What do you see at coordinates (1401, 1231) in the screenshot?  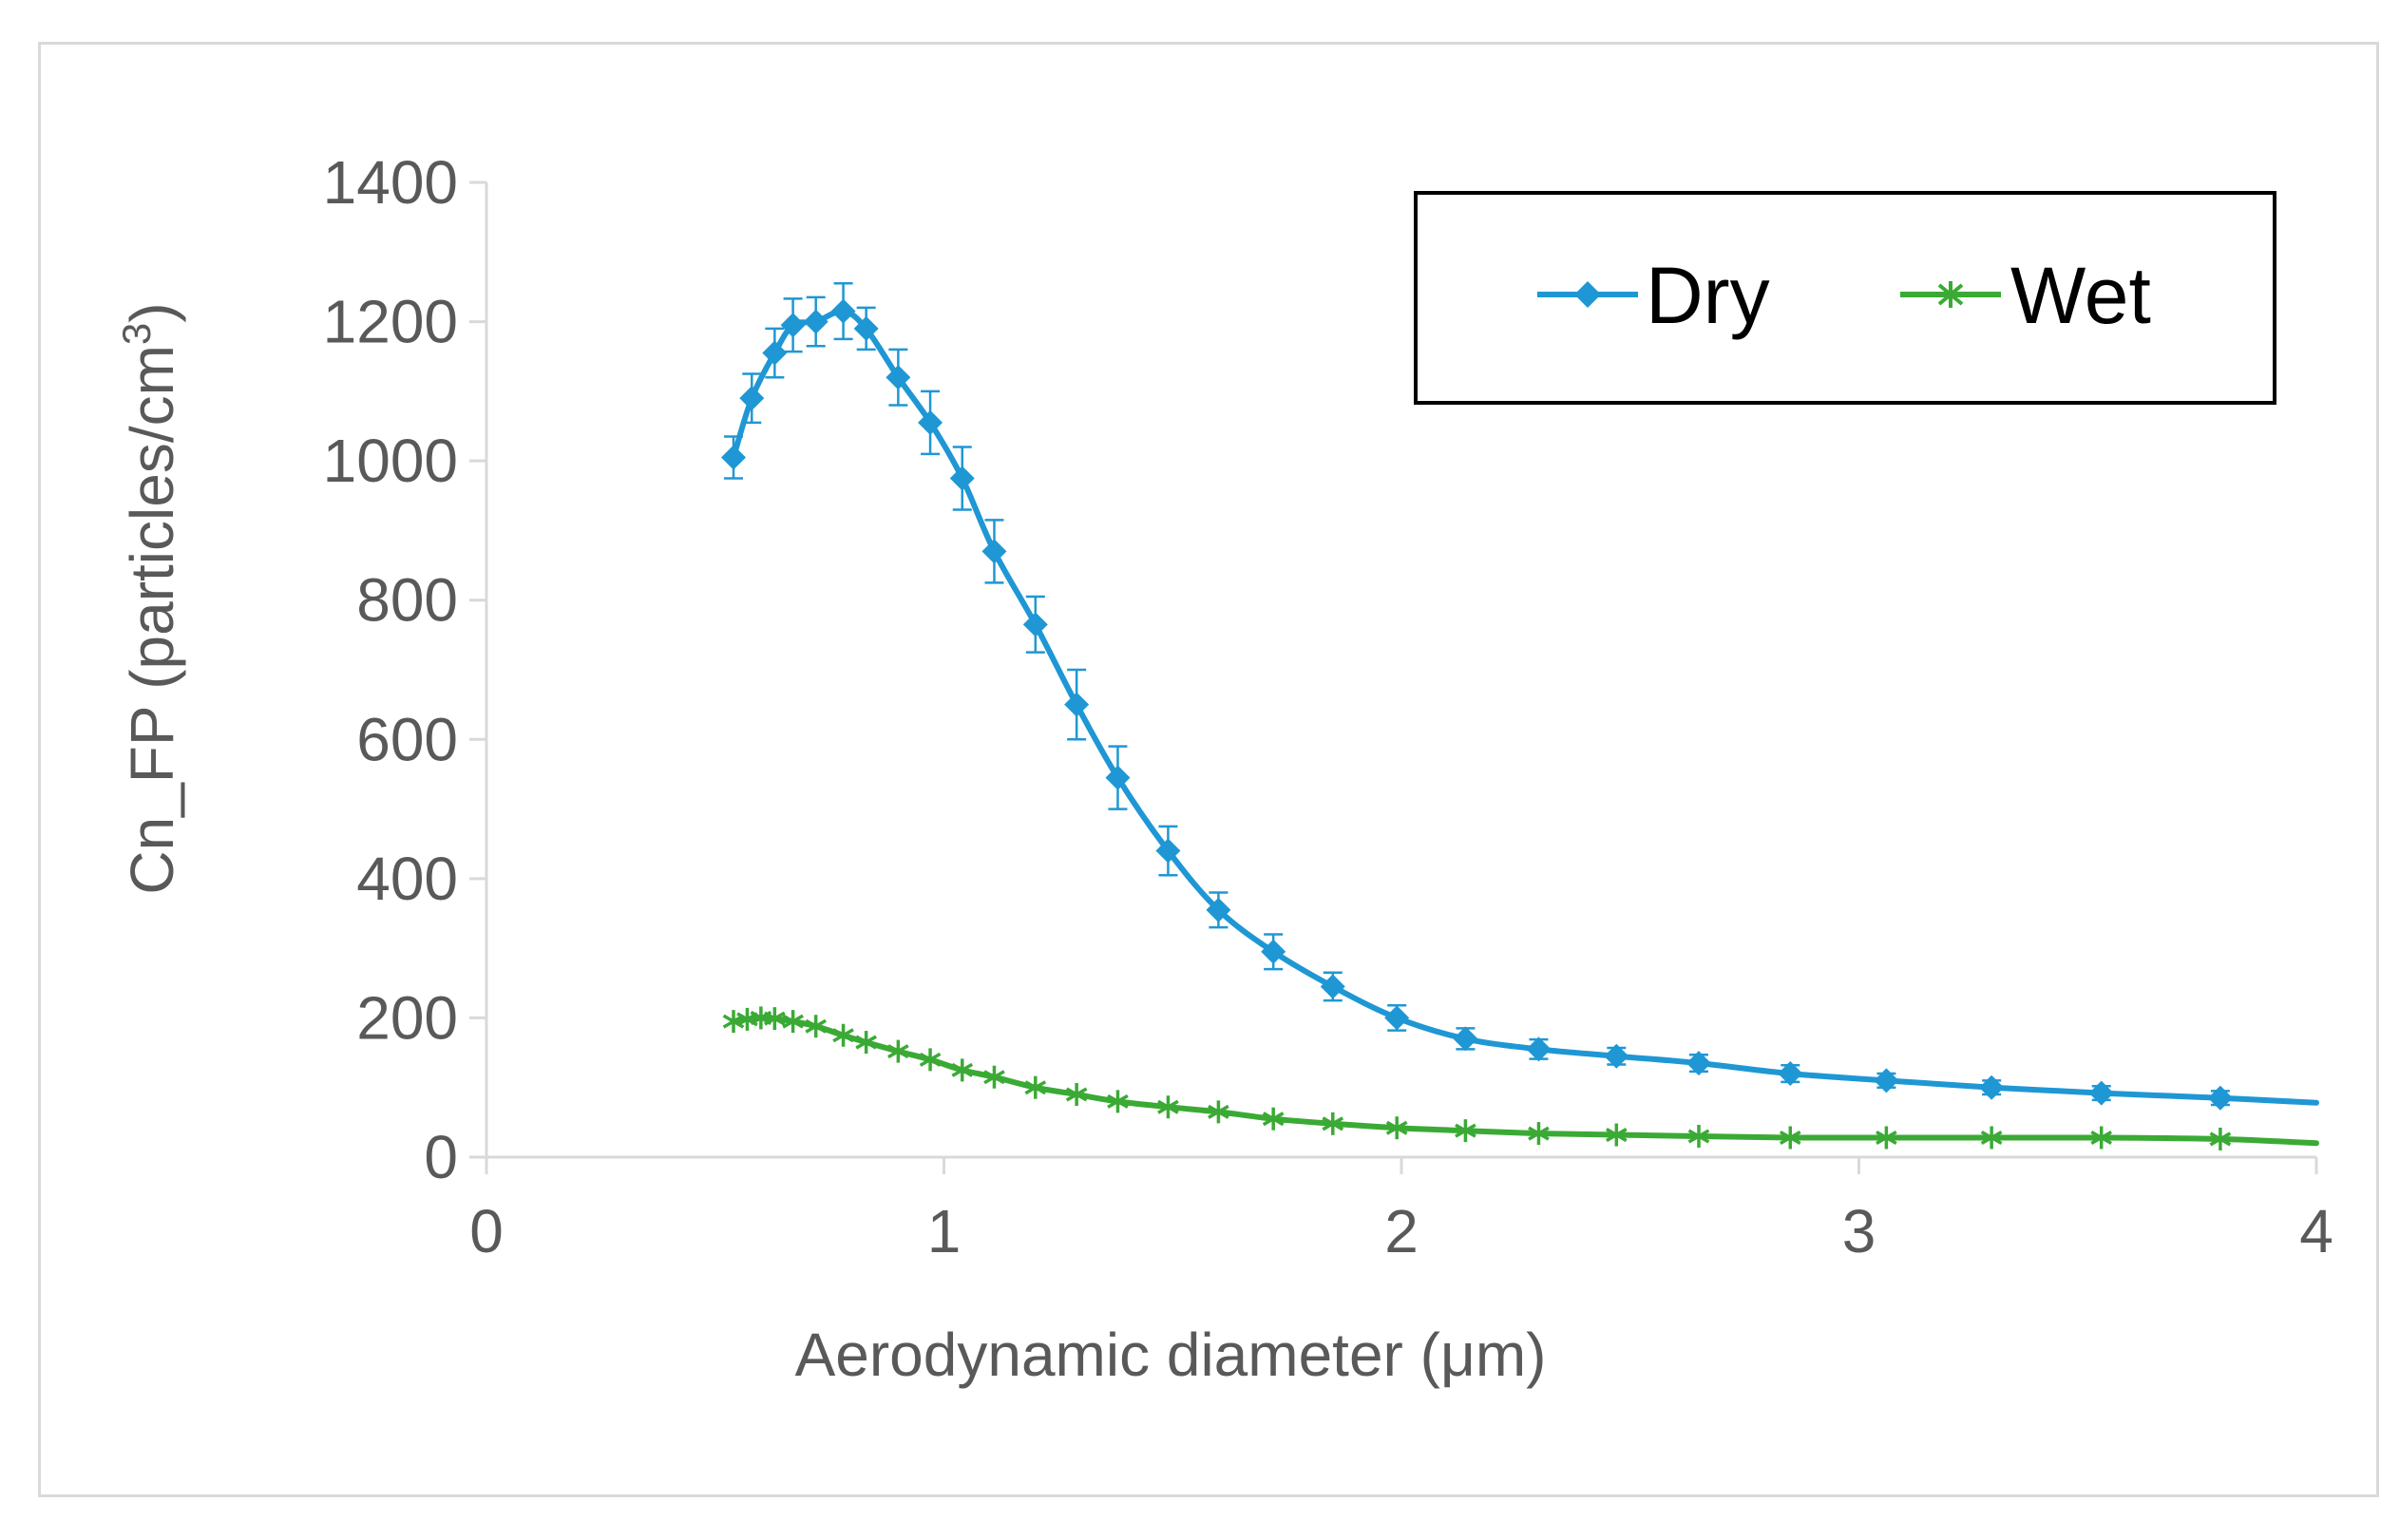 I see `x-tick-label: 2` at bounding box center [1401, 1231].